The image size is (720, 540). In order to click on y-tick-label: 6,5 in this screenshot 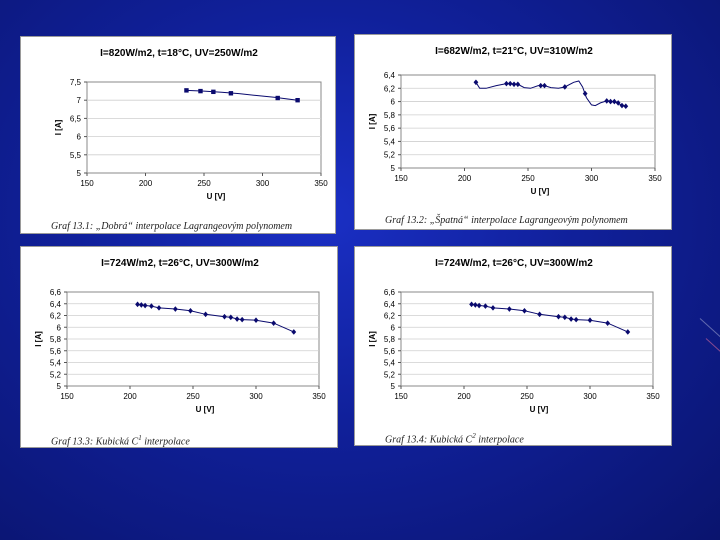, I will do `click(76, 118)`.